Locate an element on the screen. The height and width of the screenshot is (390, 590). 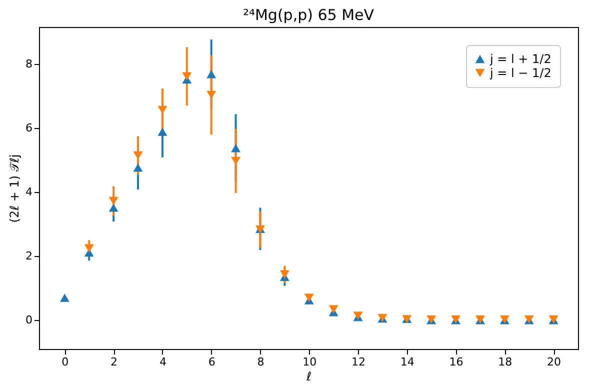
y-tick-label: 6 is located at coordinates (29, 127).